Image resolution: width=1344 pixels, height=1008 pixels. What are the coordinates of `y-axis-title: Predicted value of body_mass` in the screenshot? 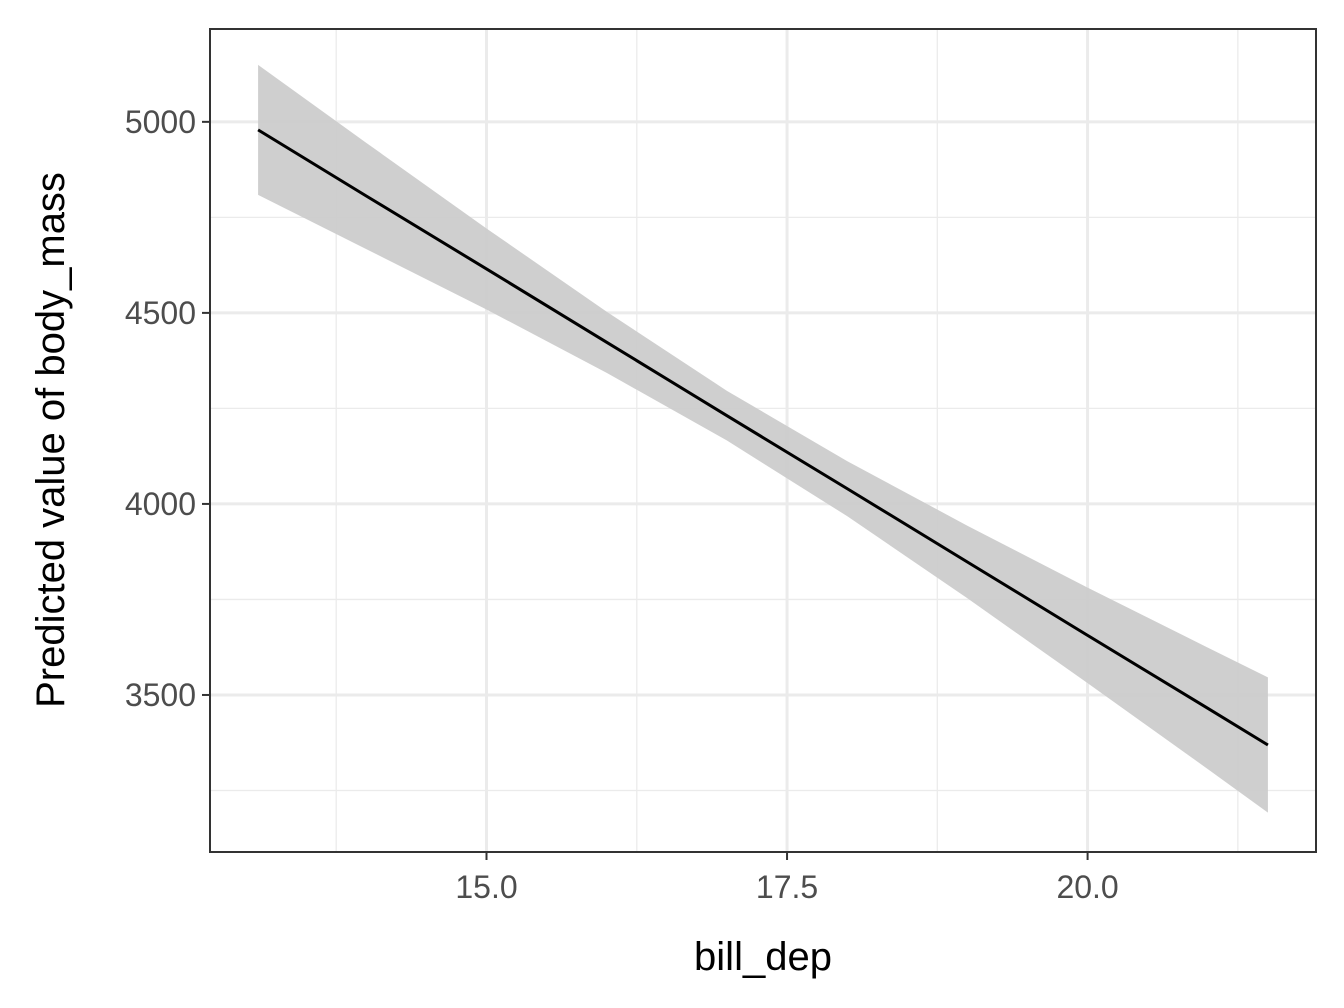 It's located at (51, 440).